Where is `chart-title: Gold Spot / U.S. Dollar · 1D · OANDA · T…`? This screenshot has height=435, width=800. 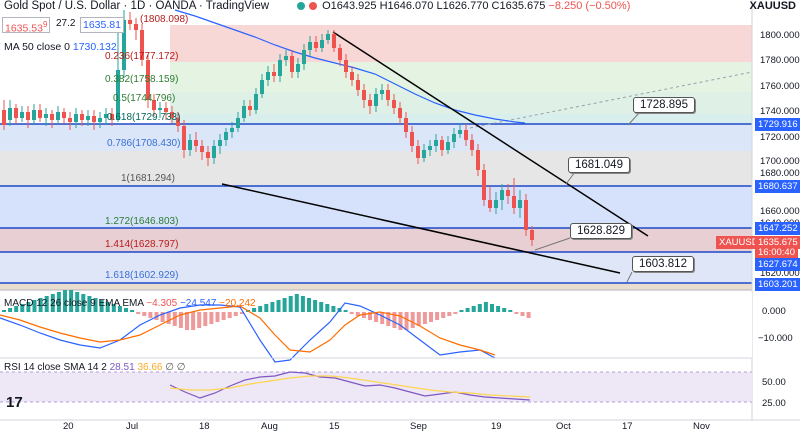
chart-title: Gold Spot / U.S. Dollar · 1D · OANDA · T… is located at coordinates (137, 6).